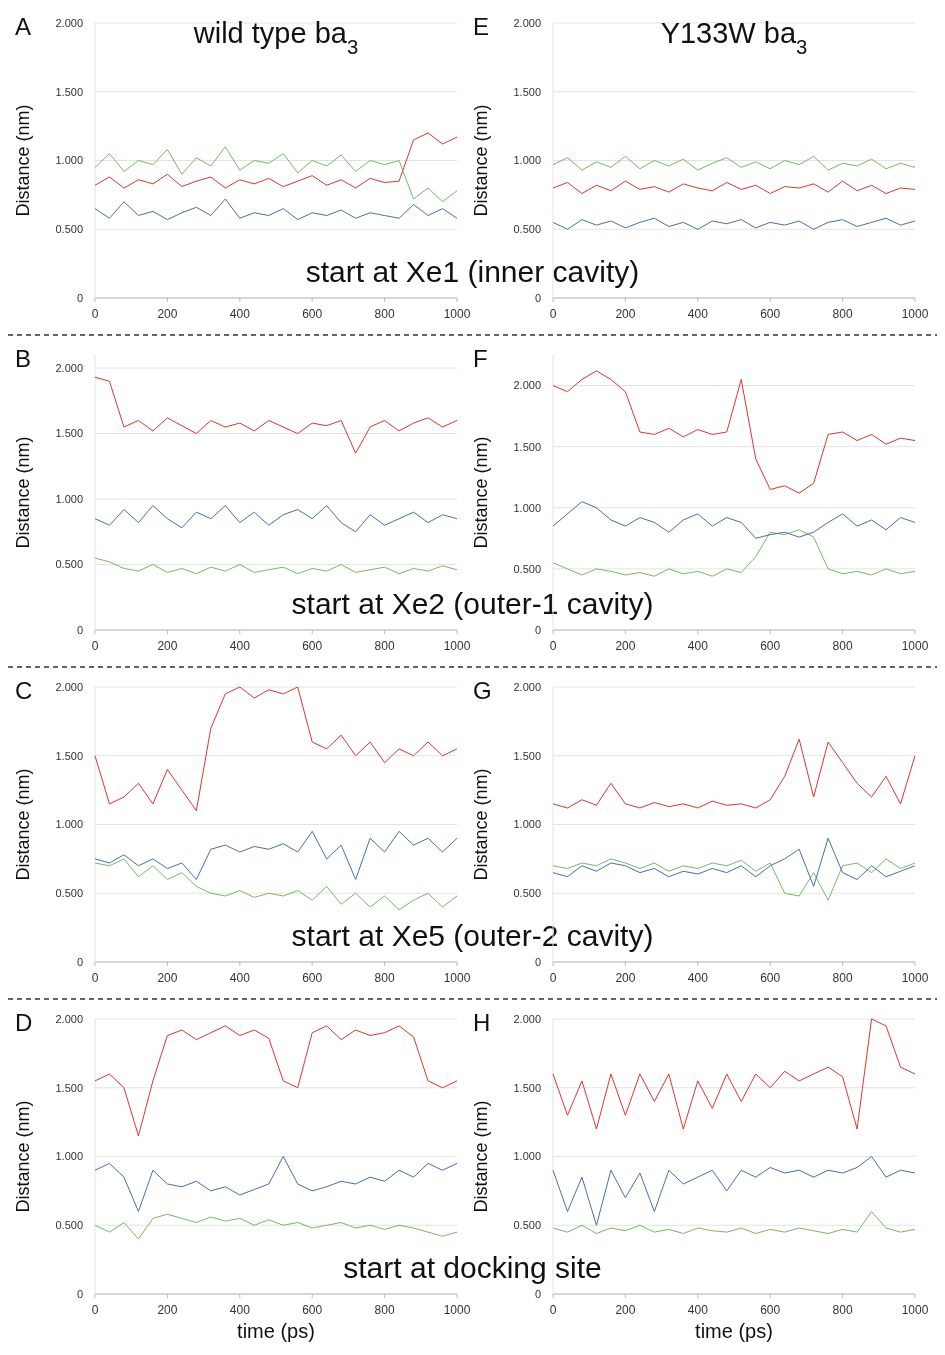 This screenshot has width=945, height=1355. I want to click on chart-title: H, so click(482, 1022).